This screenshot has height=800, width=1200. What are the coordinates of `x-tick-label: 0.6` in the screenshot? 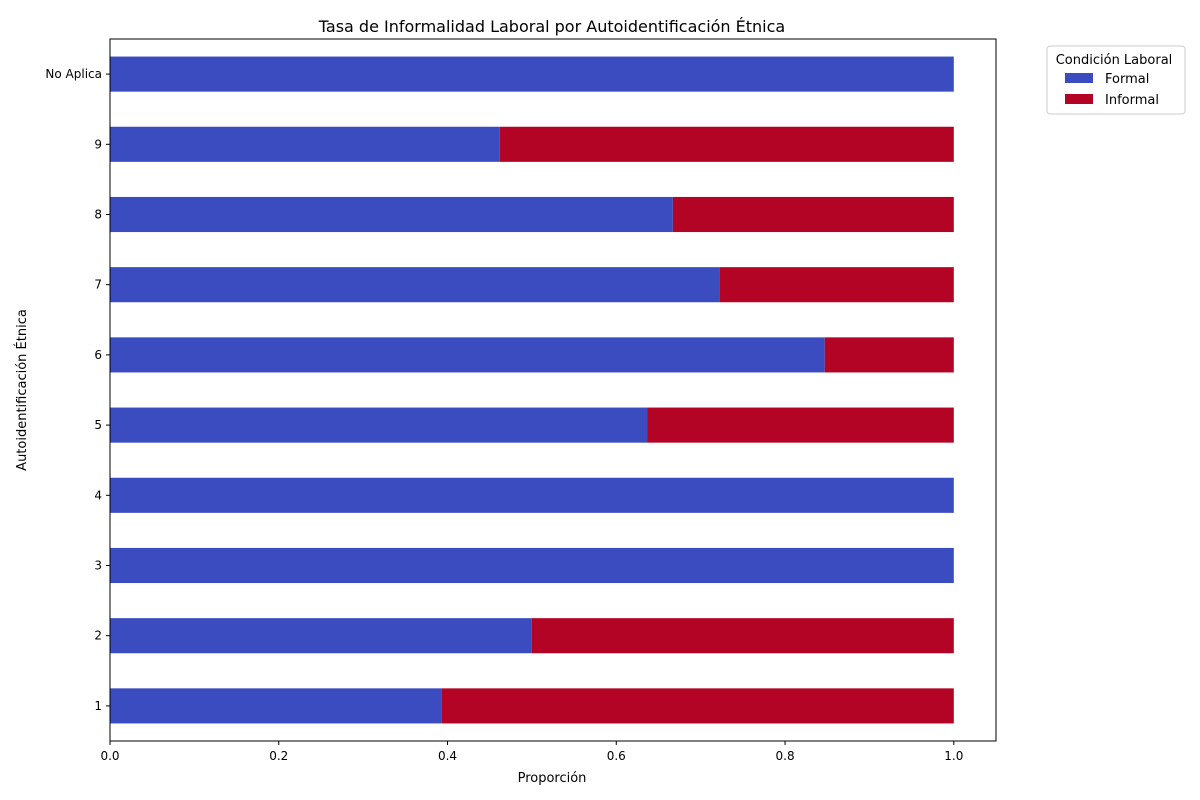 It's located at (616, 756).